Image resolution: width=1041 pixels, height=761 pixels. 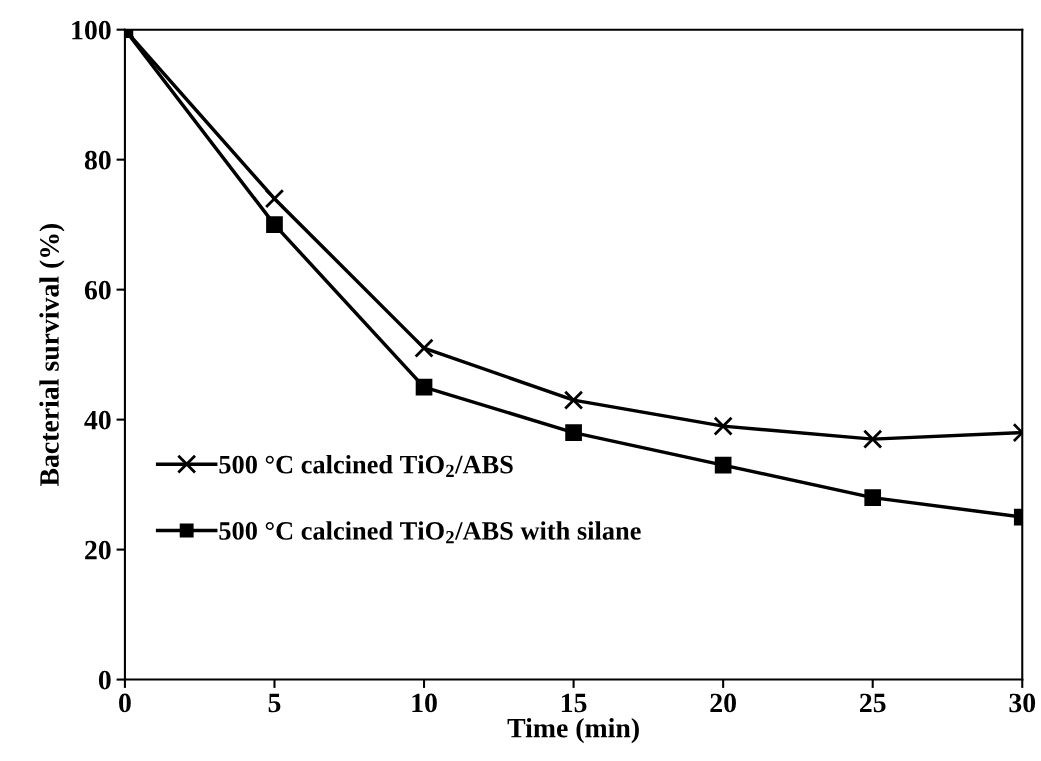 What do you see at coordinates (91, 30) in the screenshot?
I see `y-tick-label: 100` at bounding box center [91, 30].